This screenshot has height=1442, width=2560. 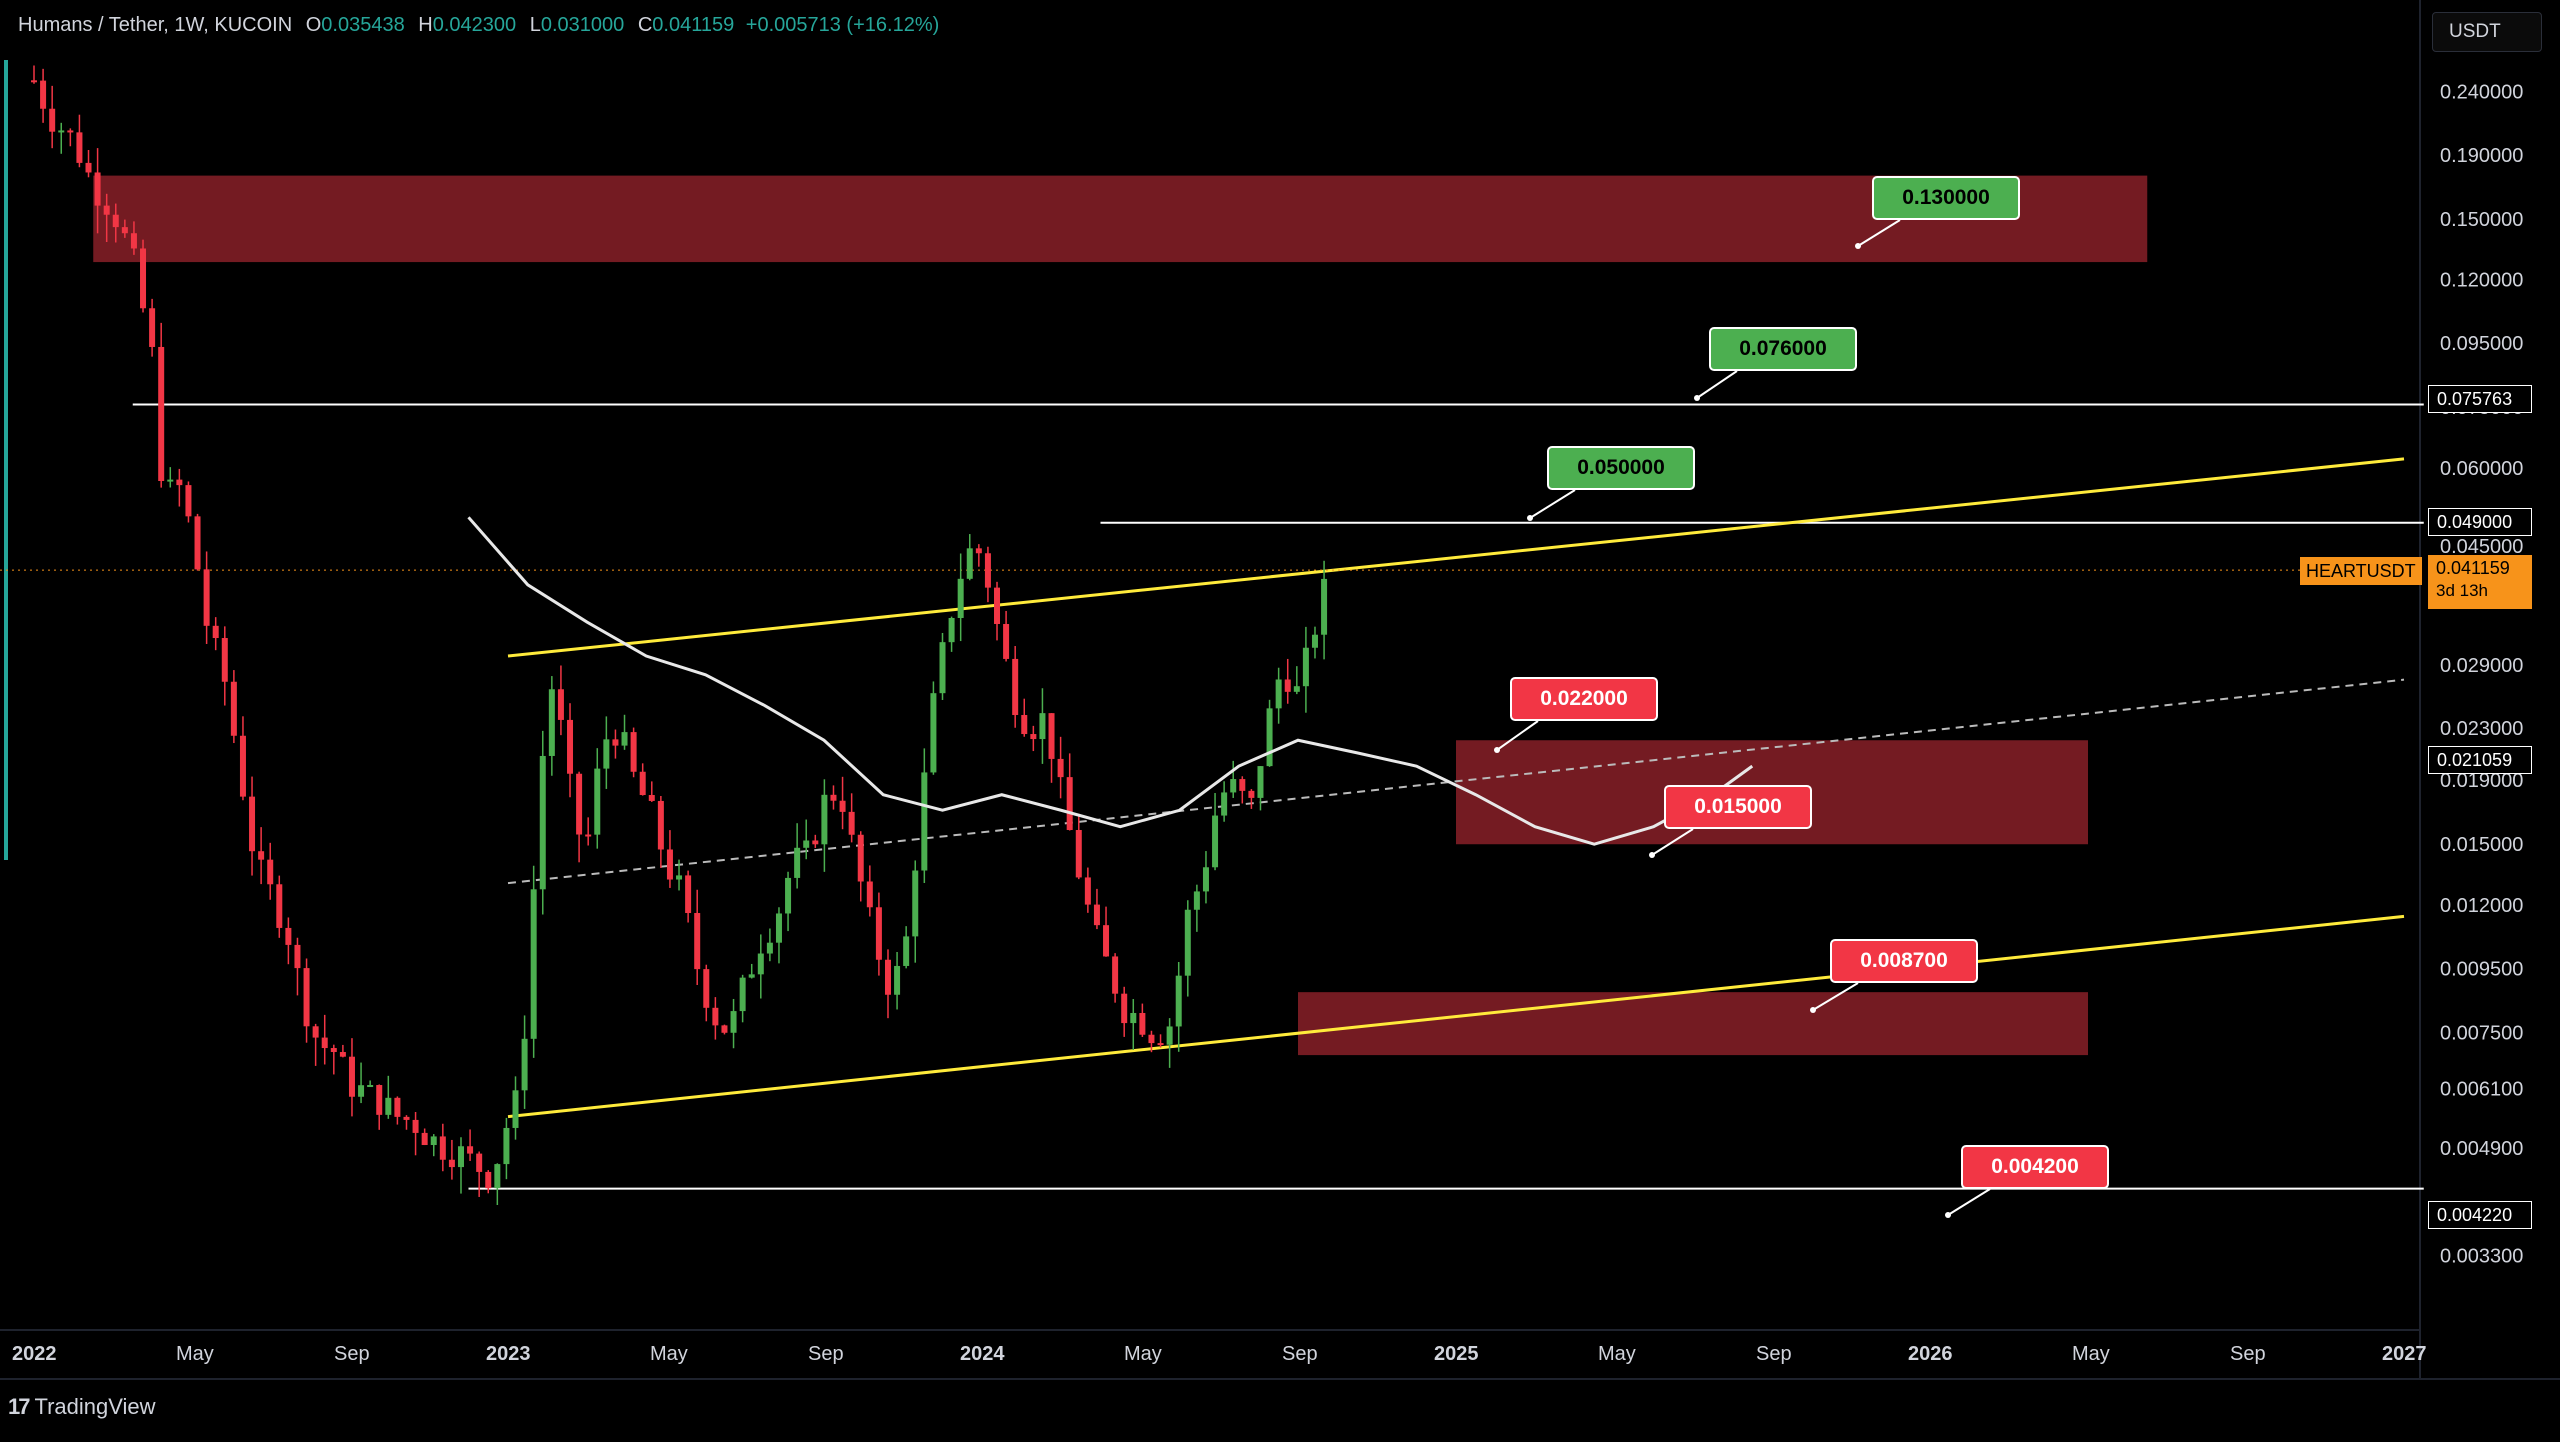 What do you see at coordinates (2361, 571) in the screenshot?
I see `symbol-tag: HEARTUSDT` at bounding box center [2361, 571].